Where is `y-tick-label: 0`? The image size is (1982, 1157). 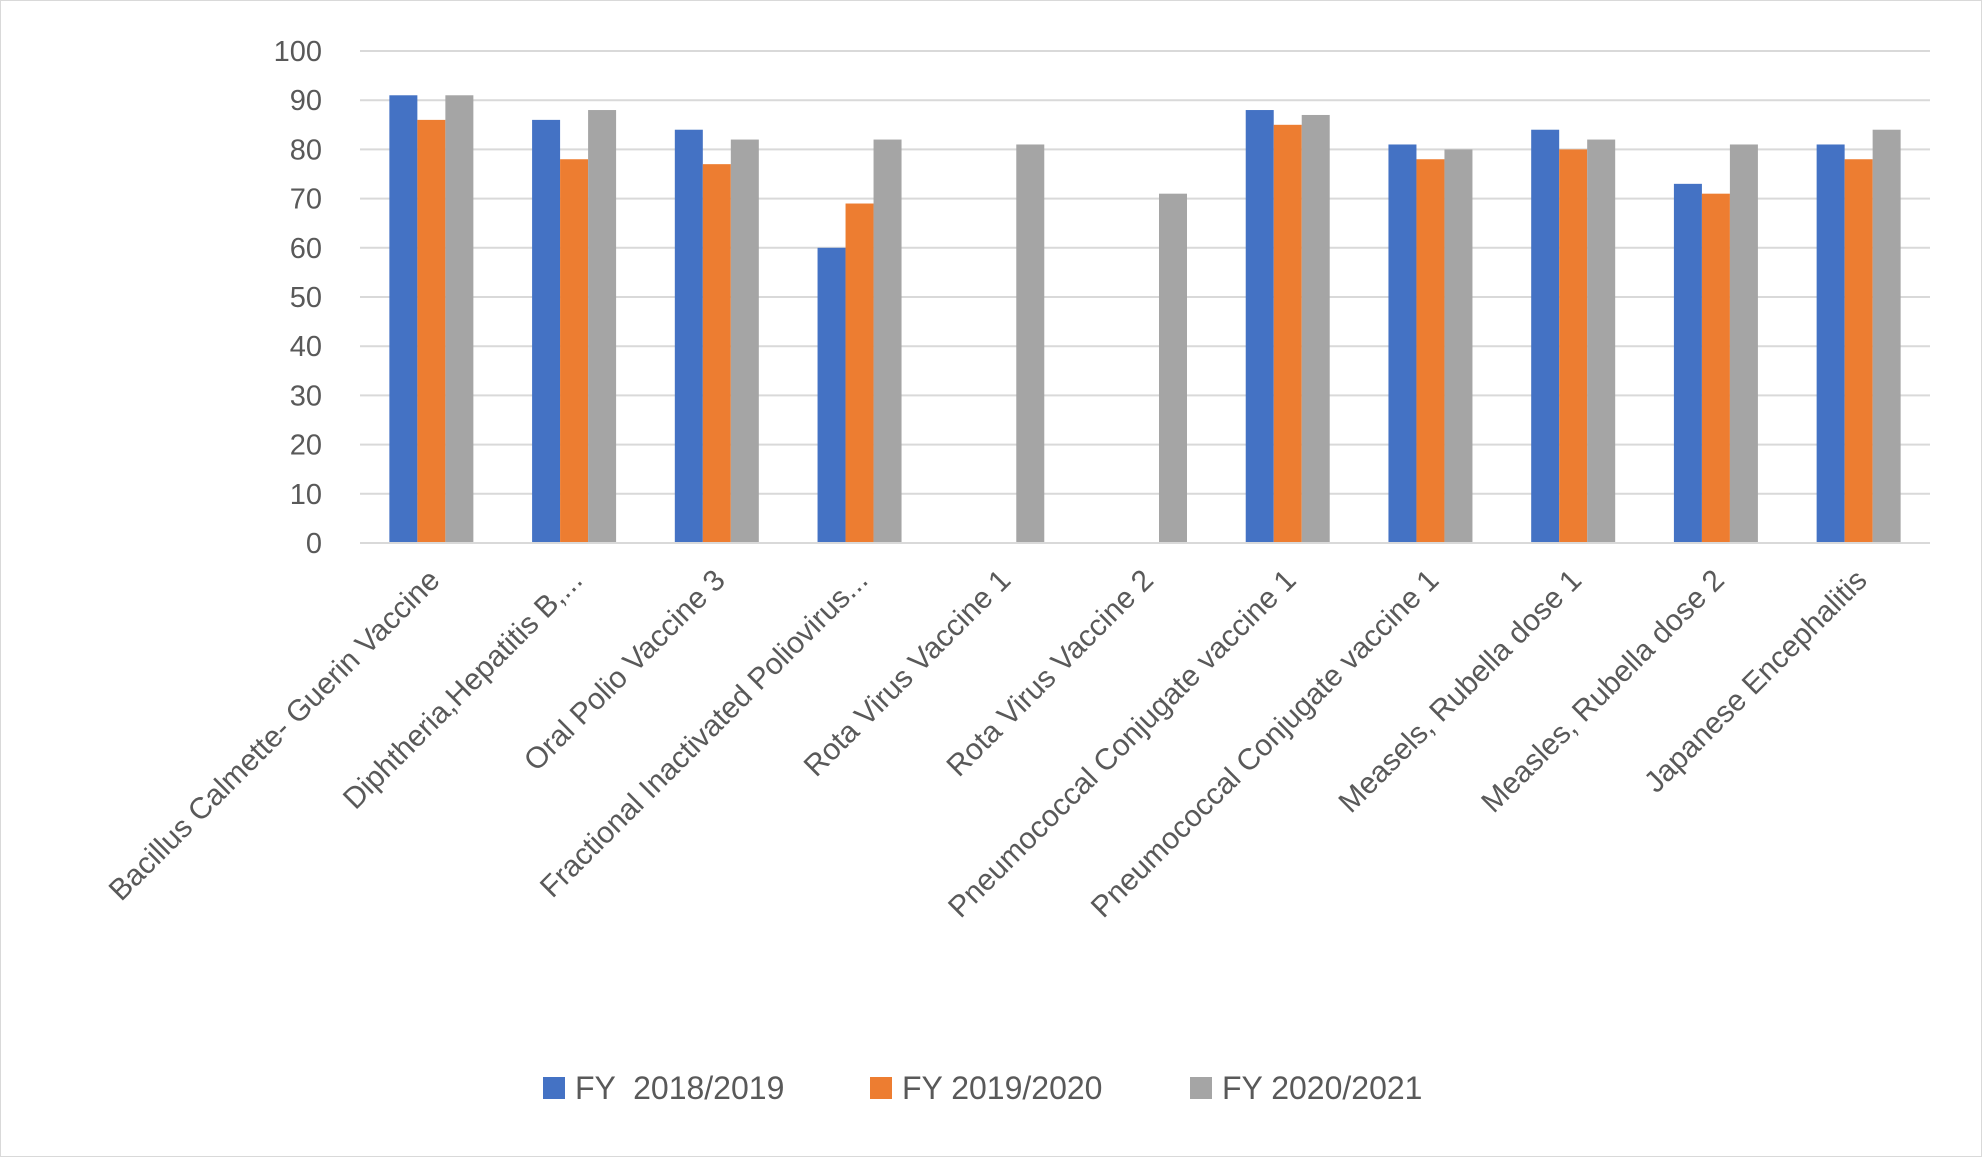
y-tick-label: 0 is located at coordinates (314, 544).